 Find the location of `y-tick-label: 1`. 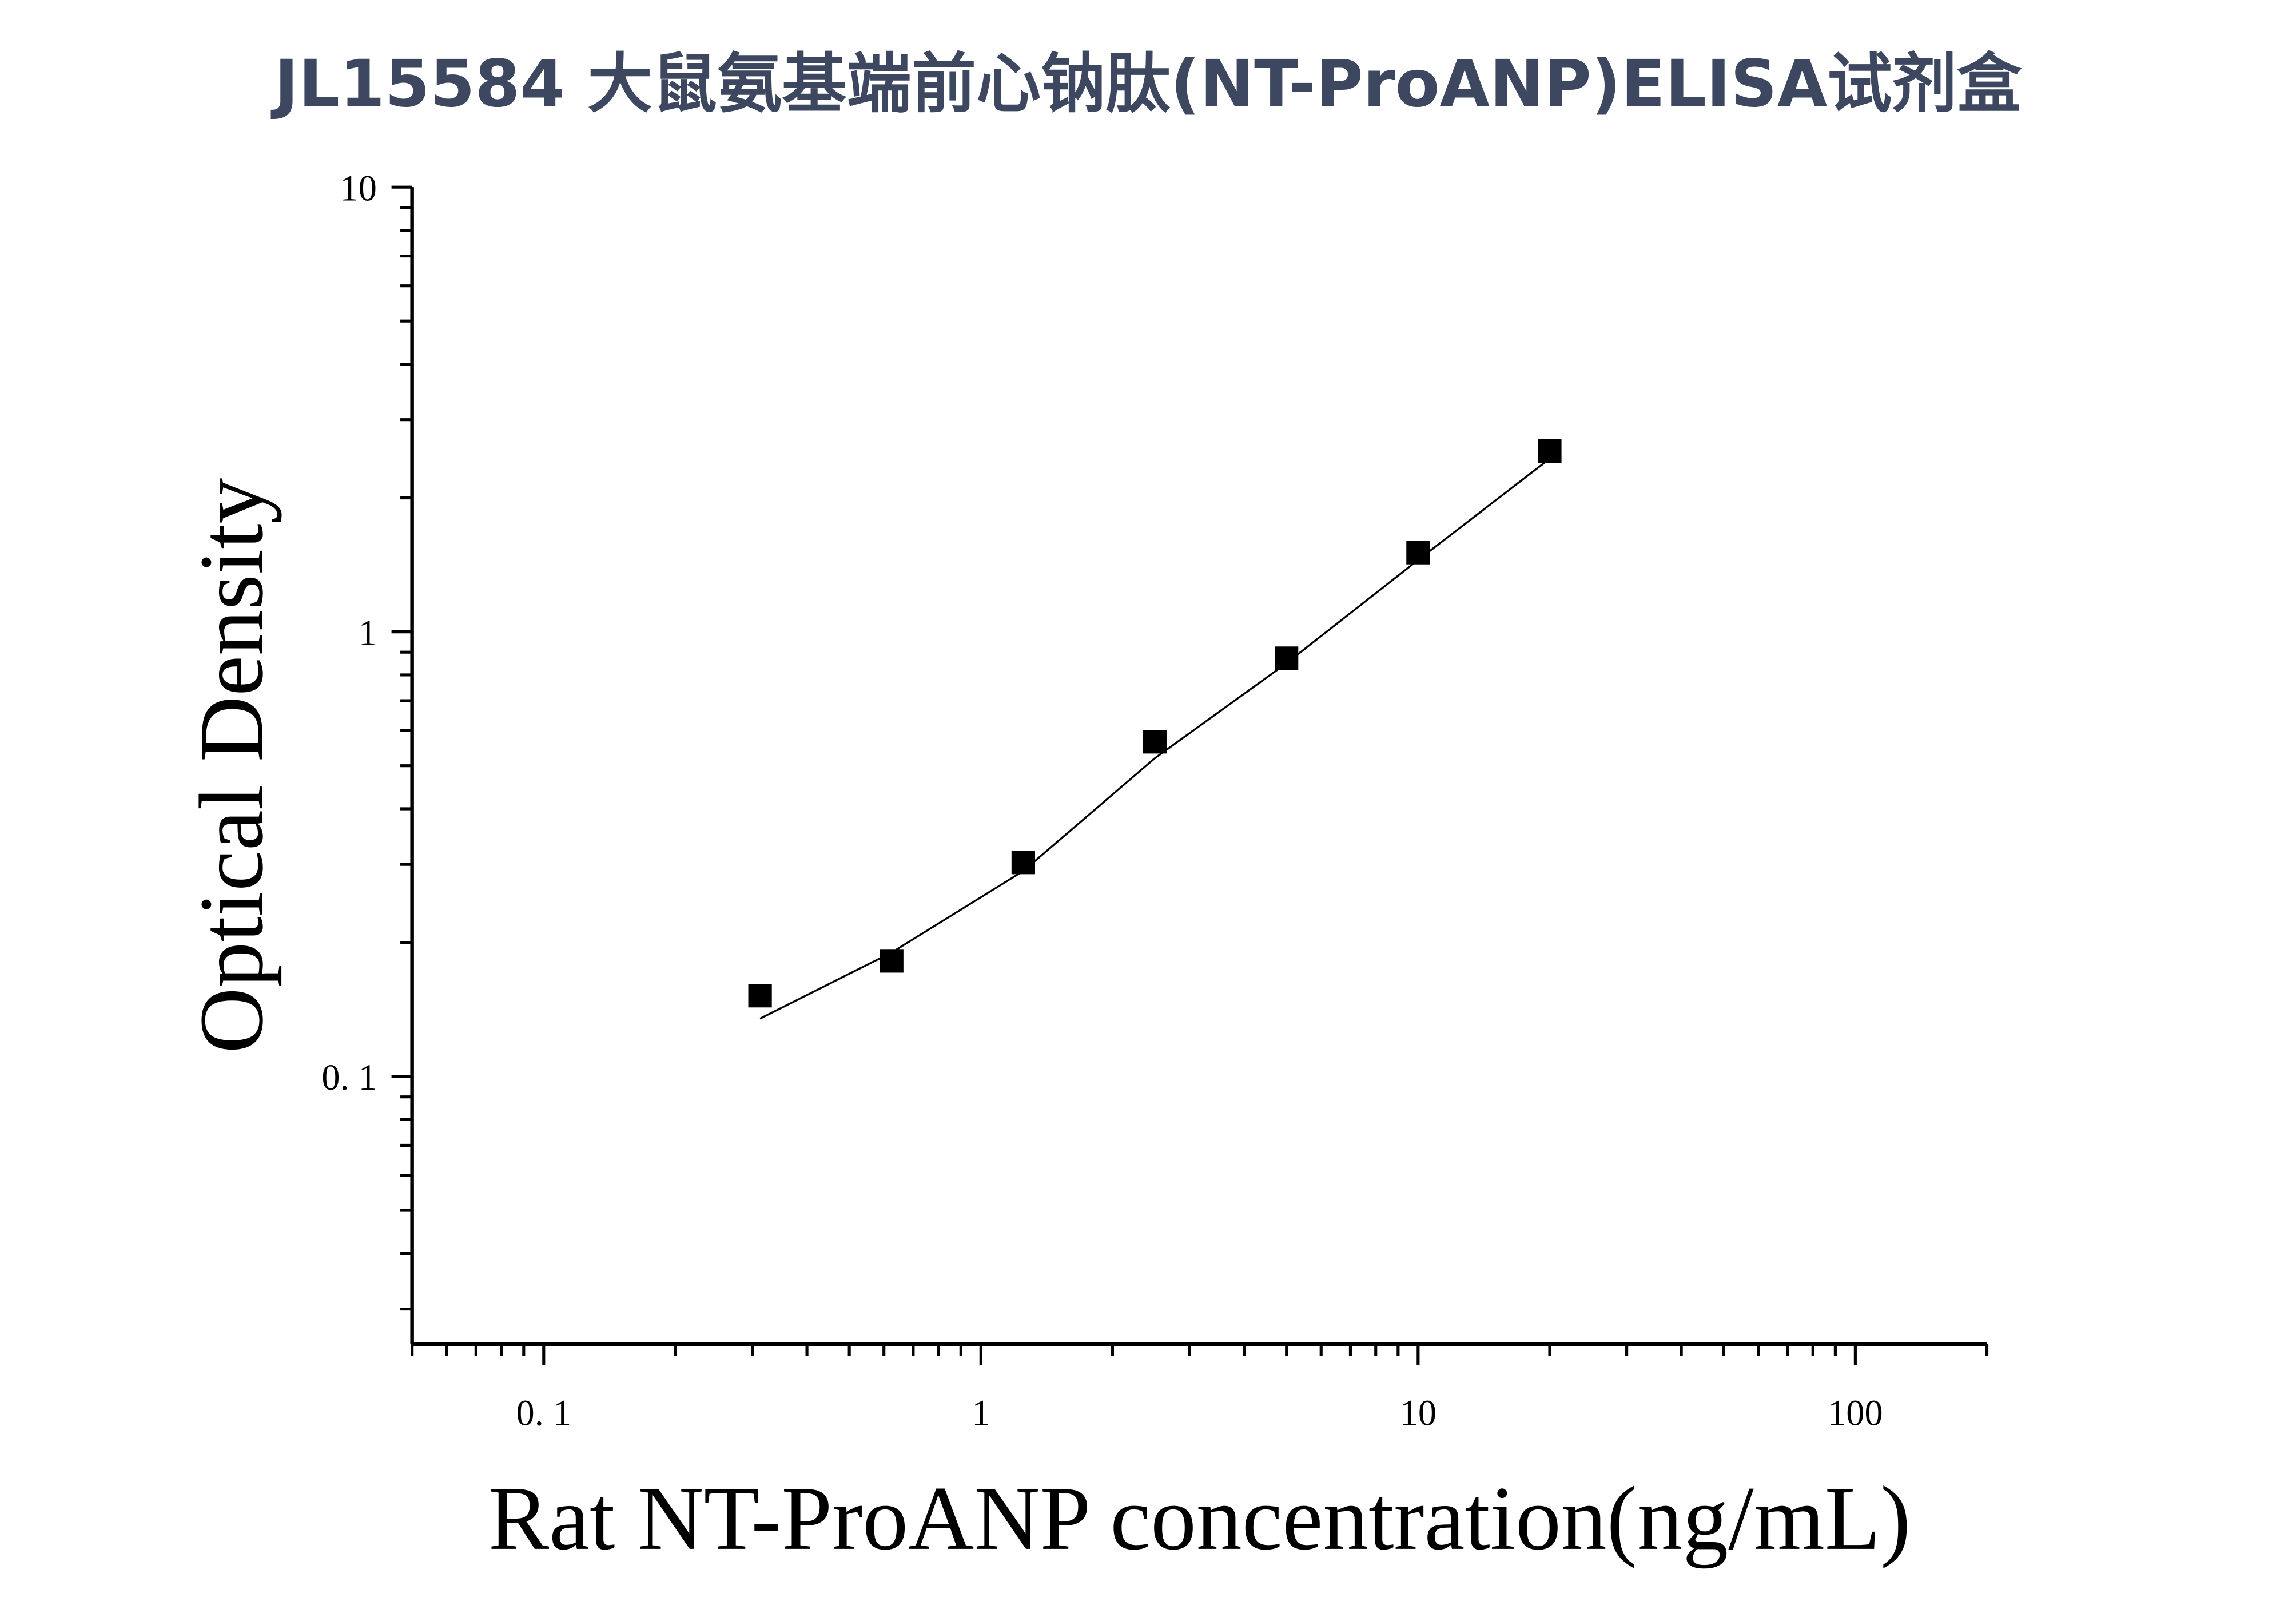

y-tick-label: 1 is located at coordinates (368, 633).